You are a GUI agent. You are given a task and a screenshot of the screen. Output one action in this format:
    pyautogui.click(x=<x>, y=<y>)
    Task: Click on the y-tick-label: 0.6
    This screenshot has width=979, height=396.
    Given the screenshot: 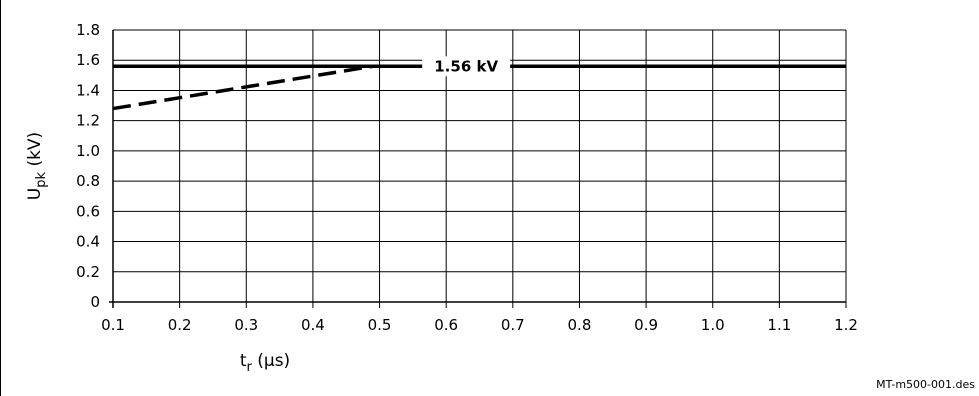 What is the action you would take?
    pyautogui.click(x=88, y=211)
    